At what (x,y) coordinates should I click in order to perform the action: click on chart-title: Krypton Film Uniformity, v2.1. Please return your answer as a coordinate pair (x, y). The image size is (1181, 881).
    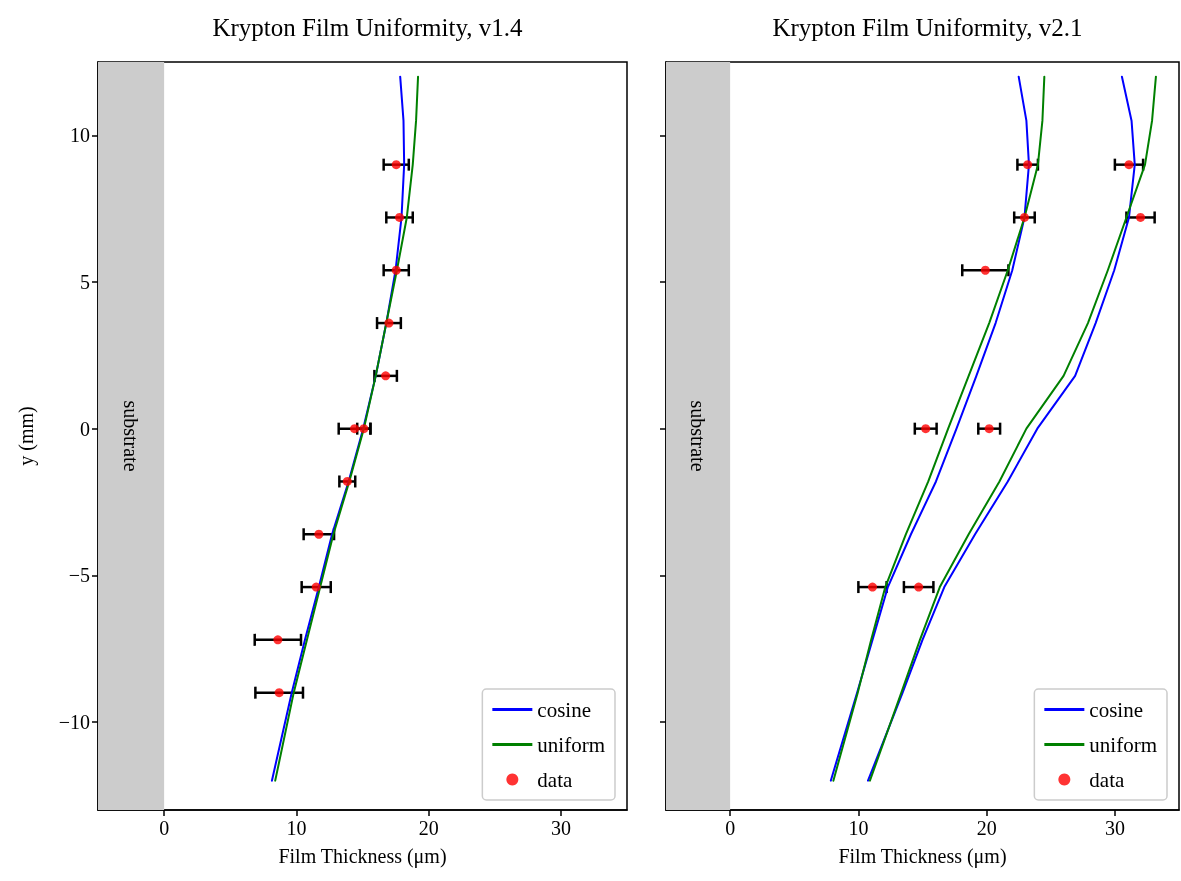
    Looking at the image, I should click on (927, 27).